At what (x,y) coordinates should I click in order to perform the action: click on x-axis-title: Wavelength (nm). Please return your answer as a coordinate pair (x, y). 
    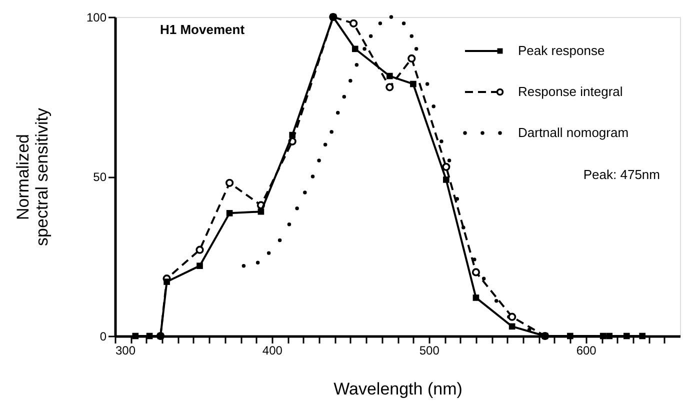
    Looking at the image, I should click on (398, 389).